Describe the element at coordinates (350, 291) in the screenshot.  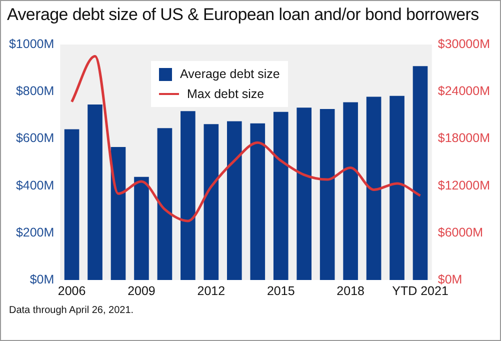
I see `x-tick-label: 2018` at that location.